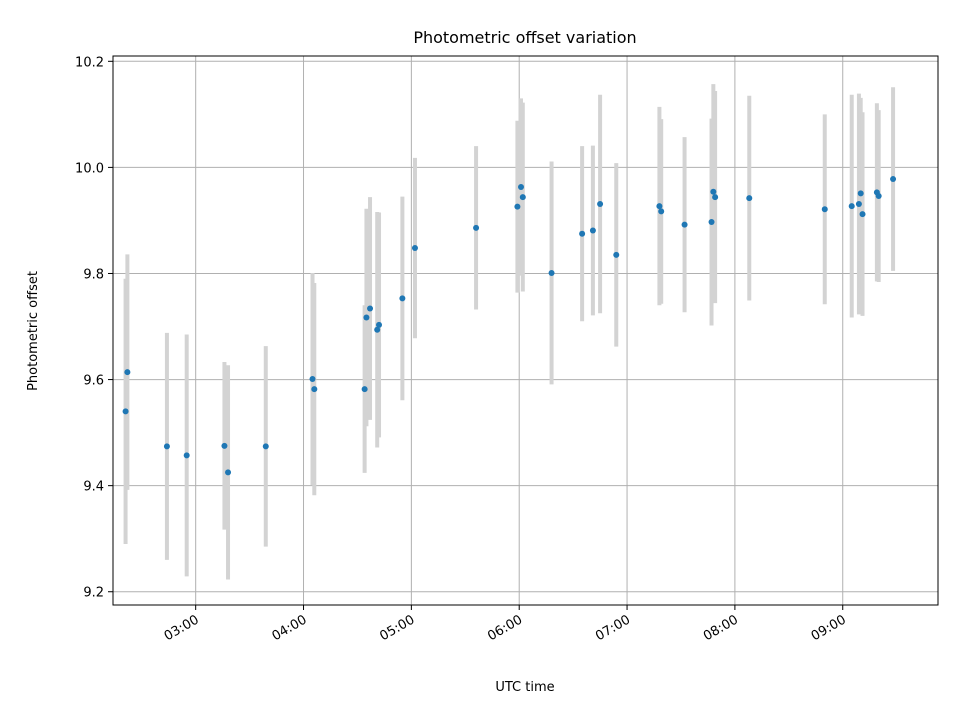 This screenshot has height=720, width=960. Describe the element at coordinates (93, 593) in the screenshot. I see `y-tick-label: 9.2` at that location.